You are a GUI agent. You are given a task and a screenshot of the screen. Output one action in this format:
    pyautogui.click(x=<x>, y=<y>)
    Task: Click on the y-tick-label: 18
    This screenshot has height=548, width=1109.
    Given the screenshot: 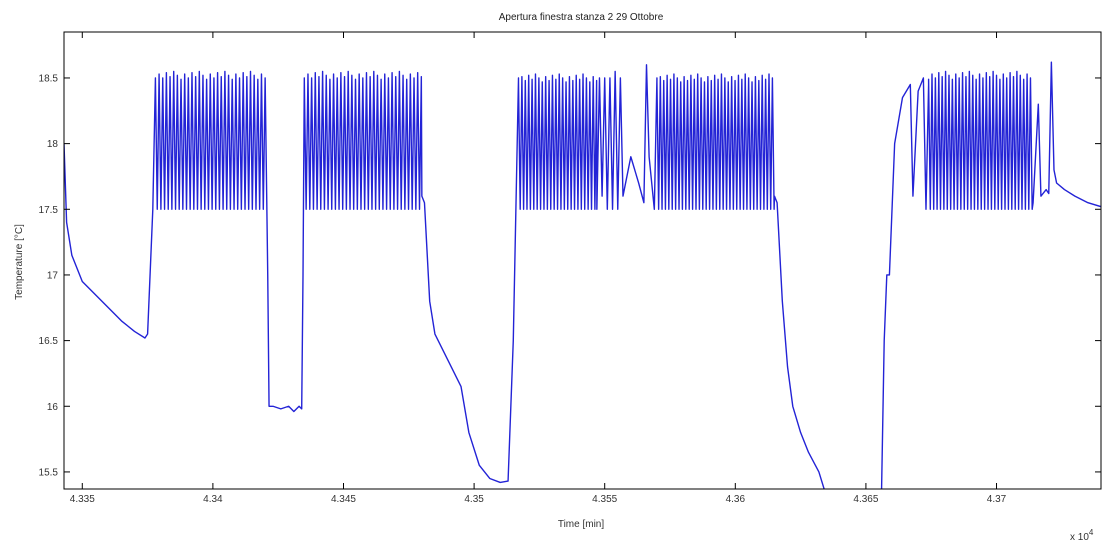 What is the action you would take?
    pyautogui.click(x=53, y=144)
    